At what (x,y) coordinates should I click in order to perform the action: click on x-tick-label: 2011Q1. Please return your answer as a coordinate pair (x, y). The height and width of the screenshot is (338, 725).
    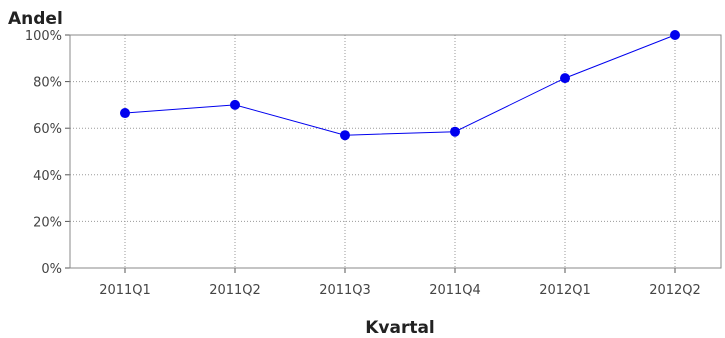
    Looking at the image, I should click on (125, 290).